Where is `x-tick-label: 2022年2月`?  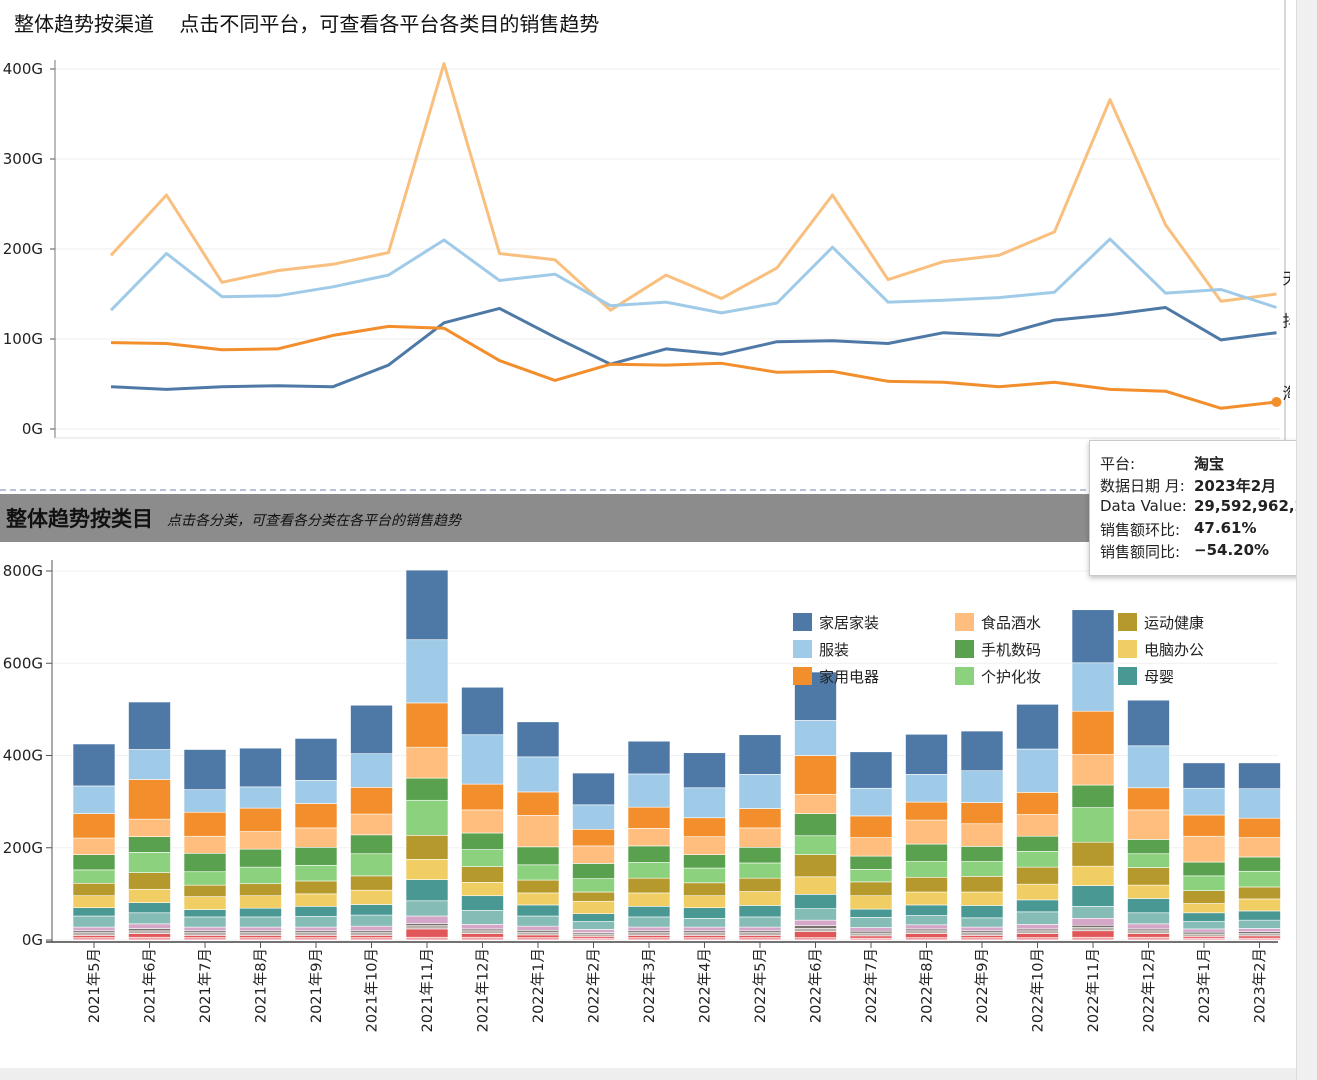 x-tick-label: 2022年2月 is located at coordinates (594, 985).